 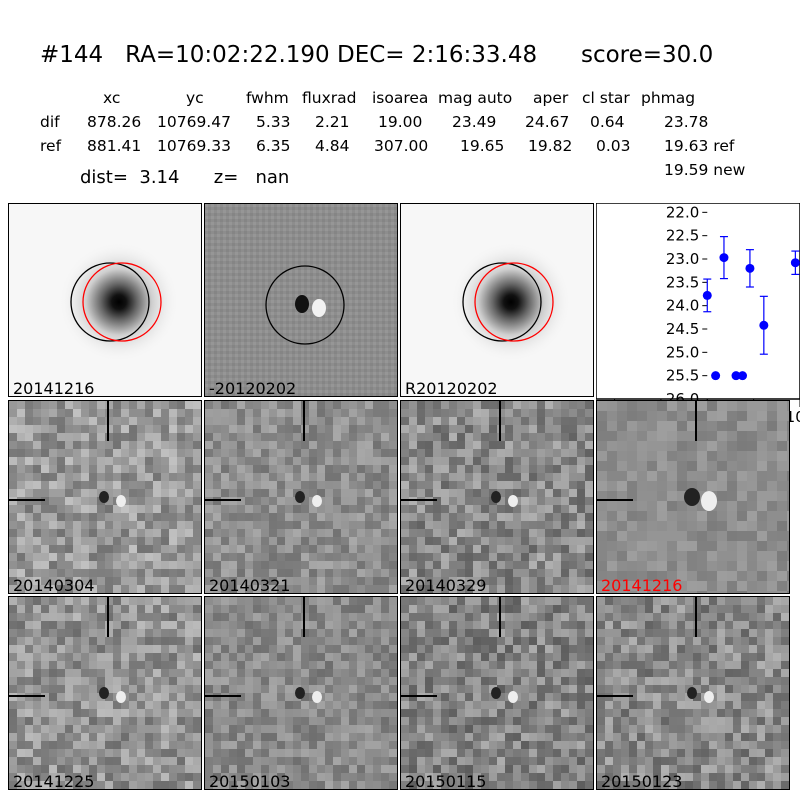 I want to click on stamp-epoch: 20150115, so click(x=497, y=693).